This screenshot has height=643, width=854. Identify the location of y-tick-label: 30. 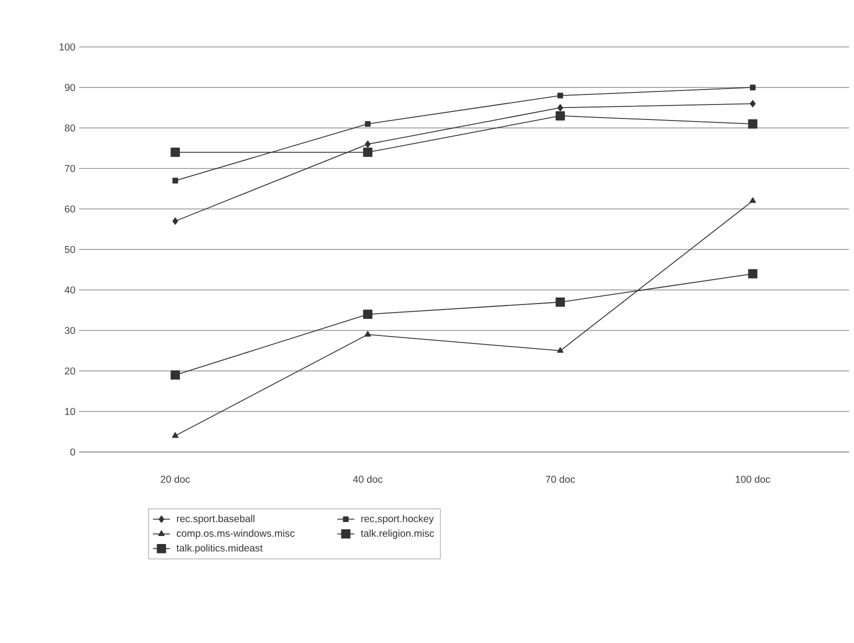
(70, 330).